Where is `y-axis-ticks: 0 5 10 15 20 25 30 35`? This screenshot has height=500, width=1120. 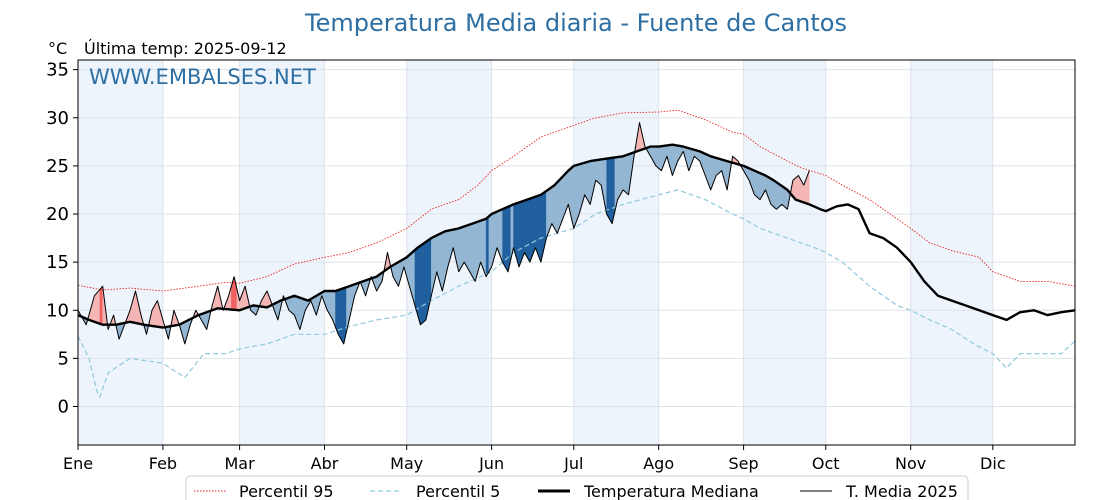 y-axis-ticks: 0 5 10 15 20 25 30 35 is located at coordinates (62, 239).